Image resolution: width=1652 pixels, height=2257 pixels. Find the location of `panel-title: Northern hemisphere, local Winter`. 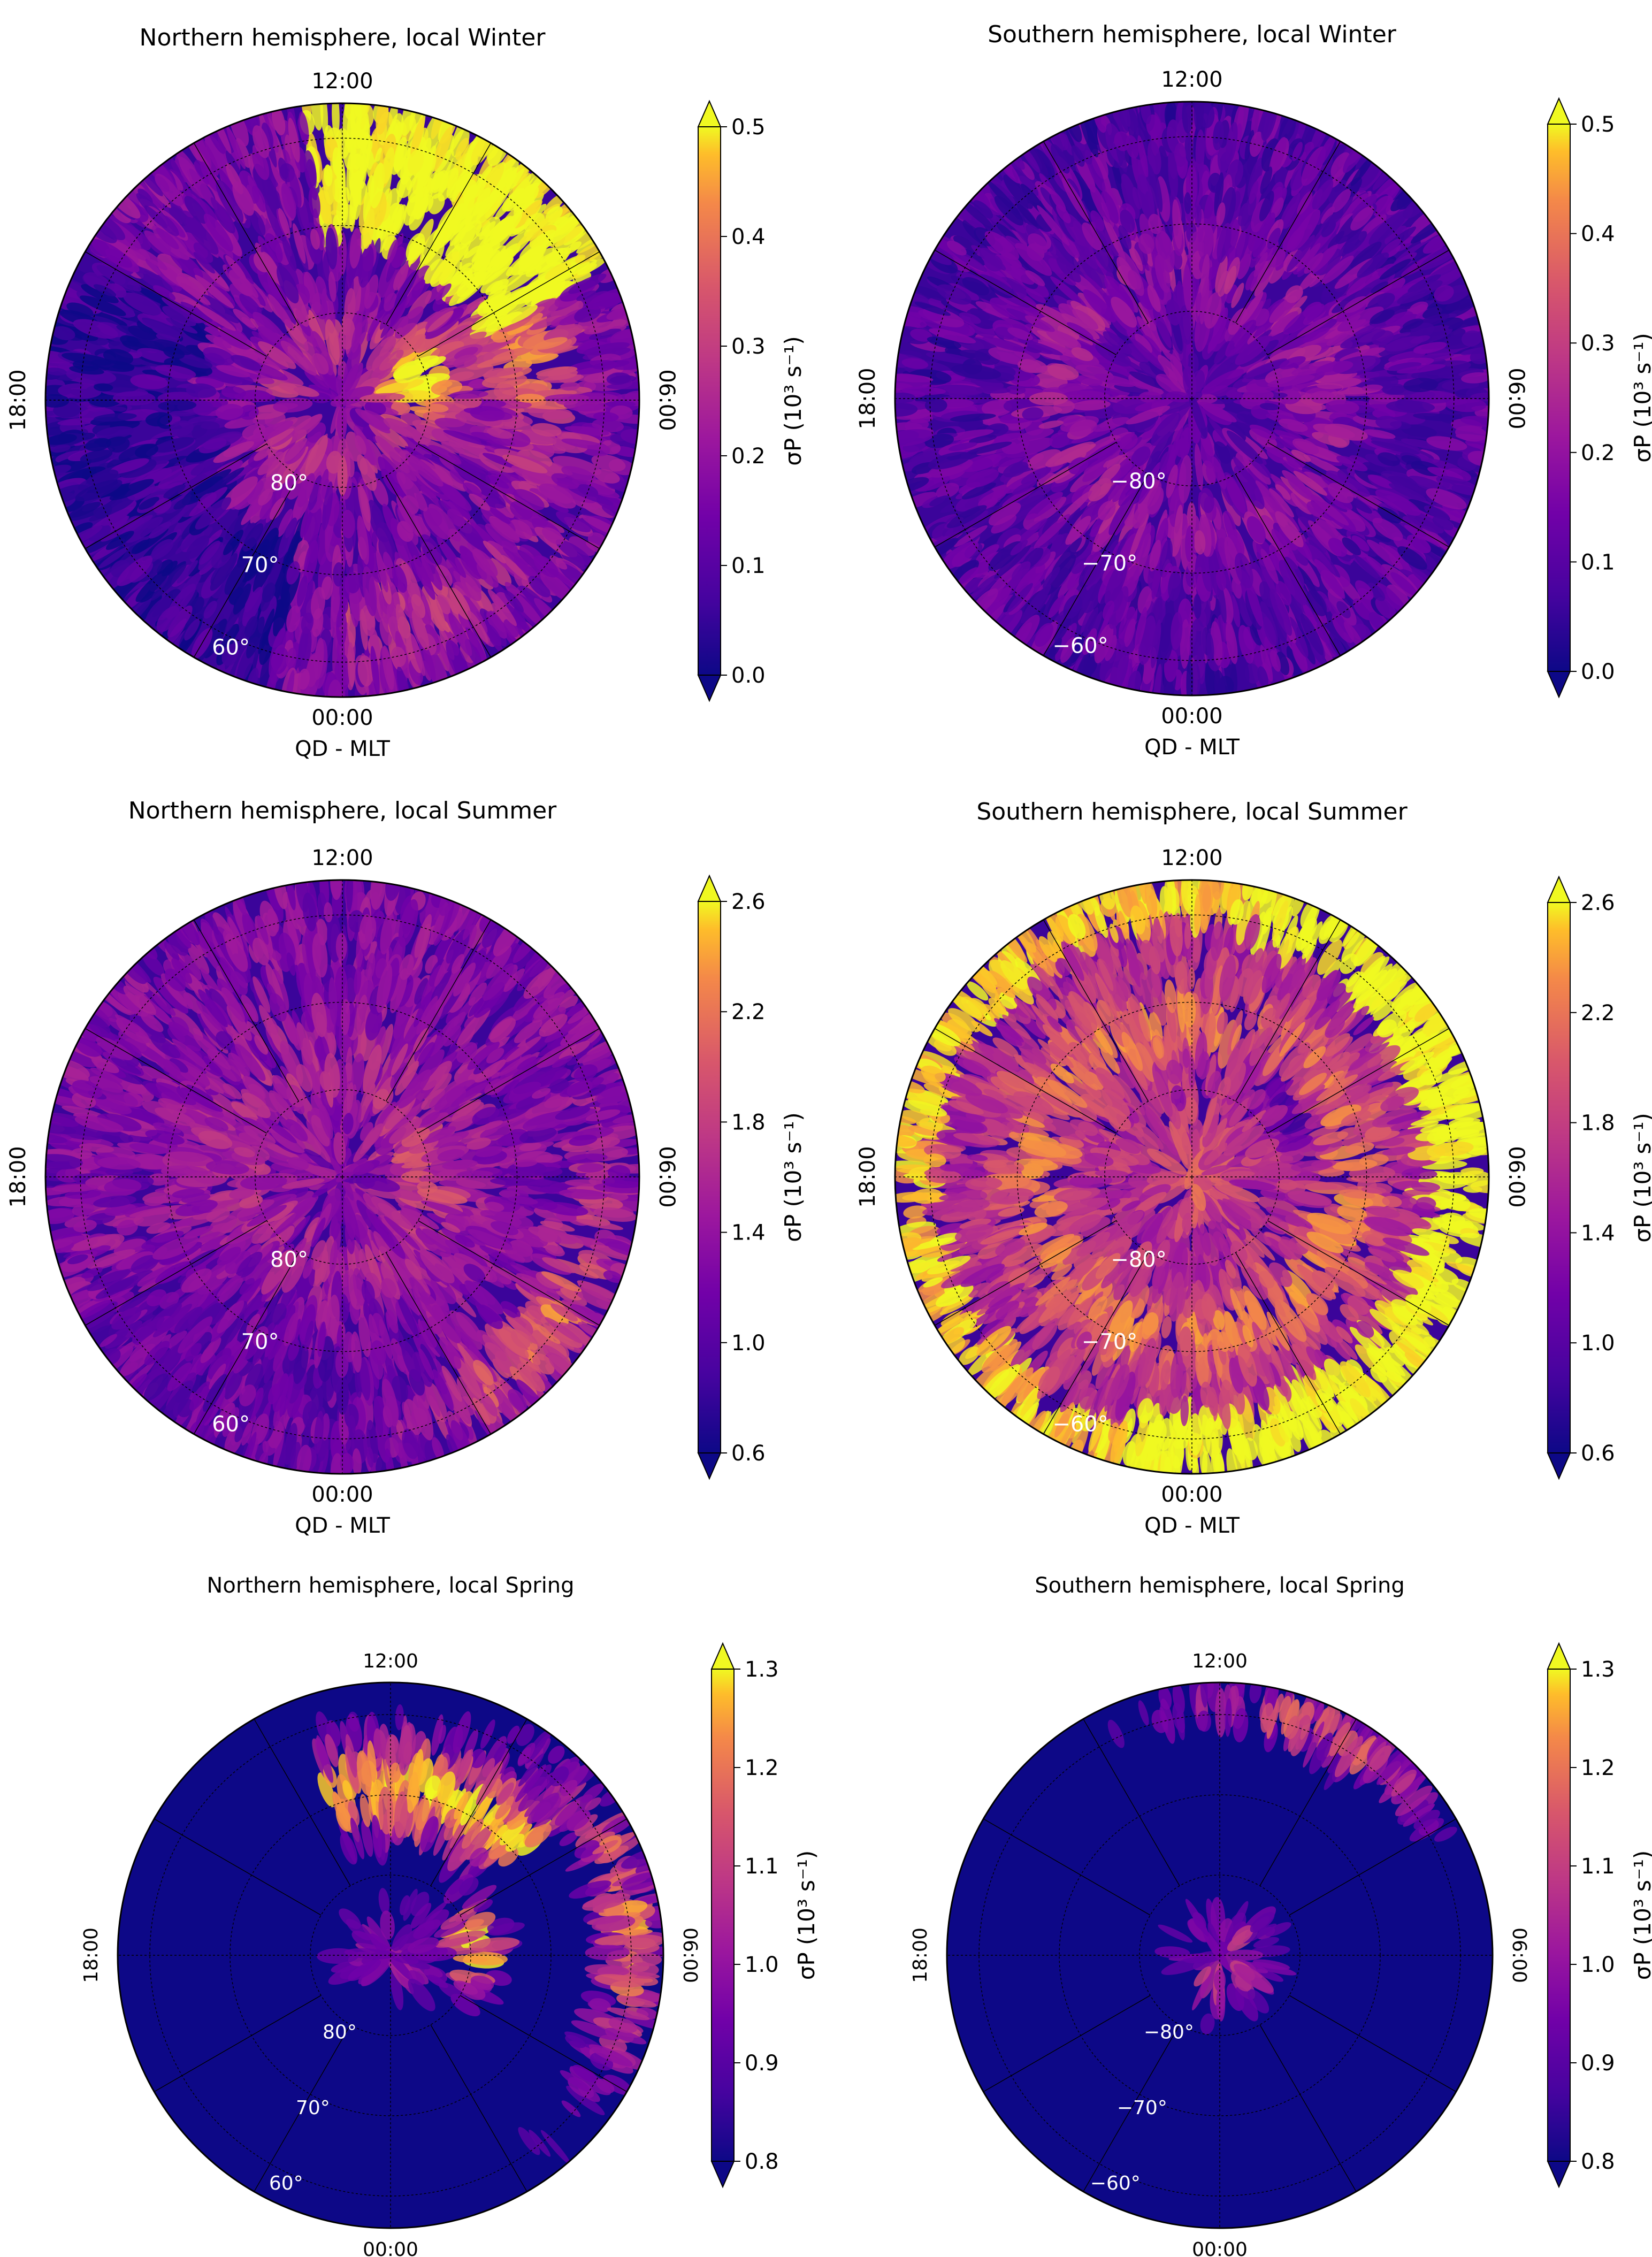

panel-title: Northern hemisphere, local Winter is located at coordinates (343, 37).